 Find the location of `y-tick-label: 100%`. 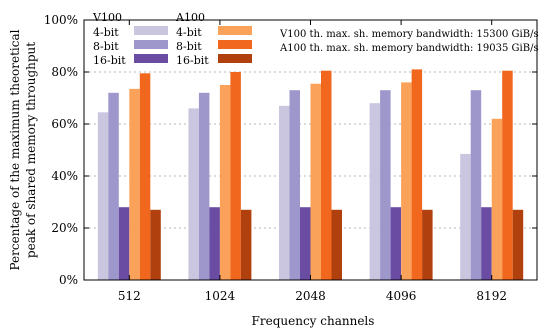

y-tick-label: 100% is located at coordinates (61, 20).